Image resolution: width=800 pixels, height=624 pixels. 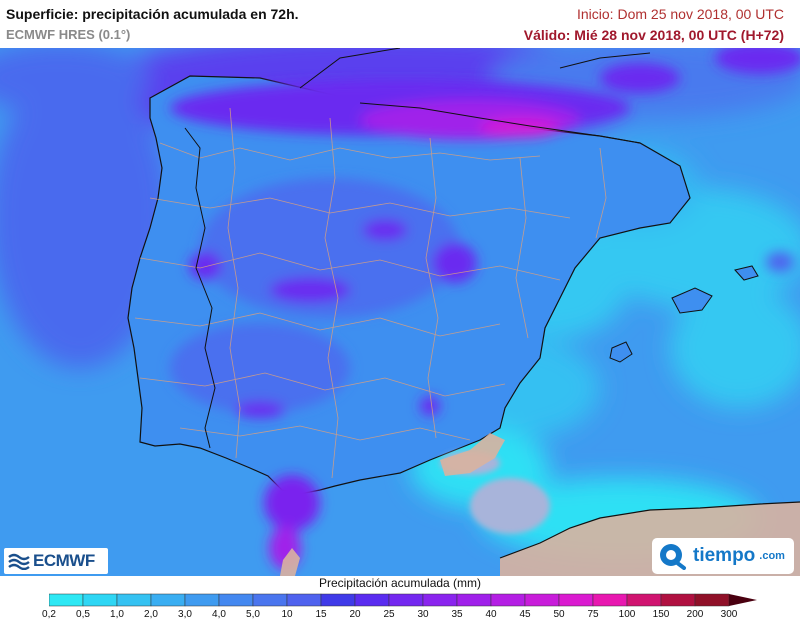 What do you see at coordinates (729, 614) in the screenshot?
I see `legend-label: 300` at bounding box center [729, 614].